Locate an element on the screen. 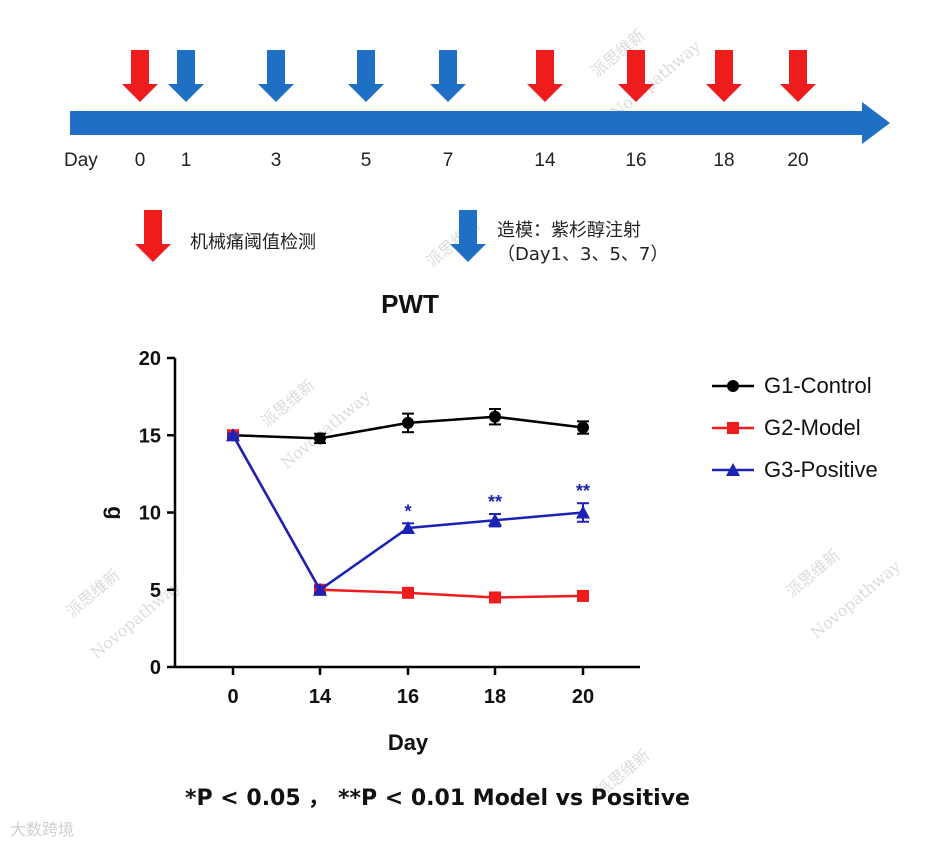 The height and width of the screenshot is (845, 950). x-axis-label: Day is located at coordinates (408, 742).